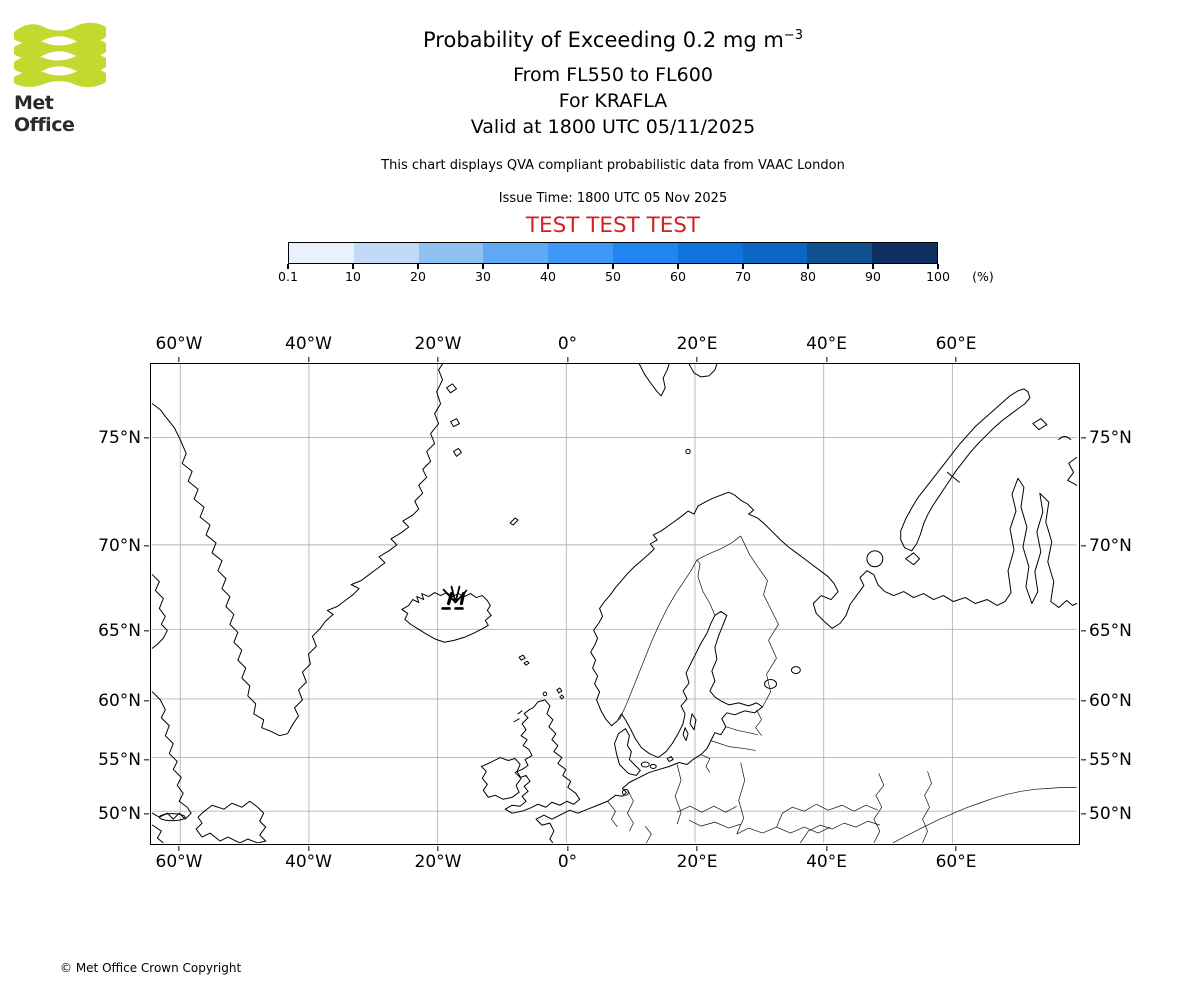  Describe the element at coordinates (438, 862) in the screenshot. I see `lon-axis-label-bottom: 20°W` at that location.